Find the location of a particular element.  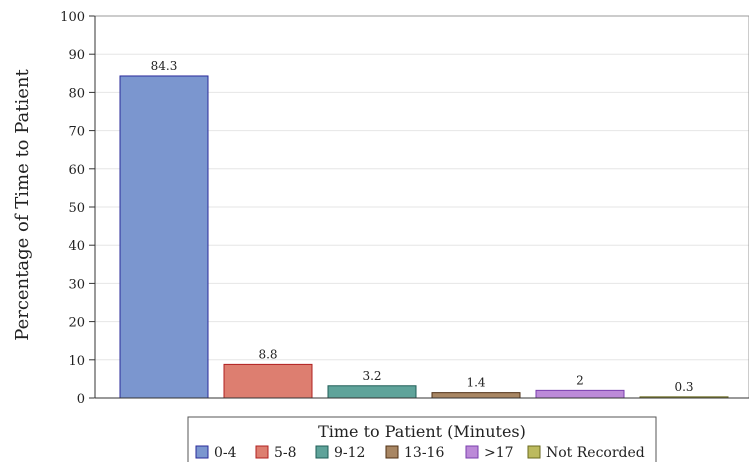

legend-label: 5-8 is located at coordinates (285, 453).